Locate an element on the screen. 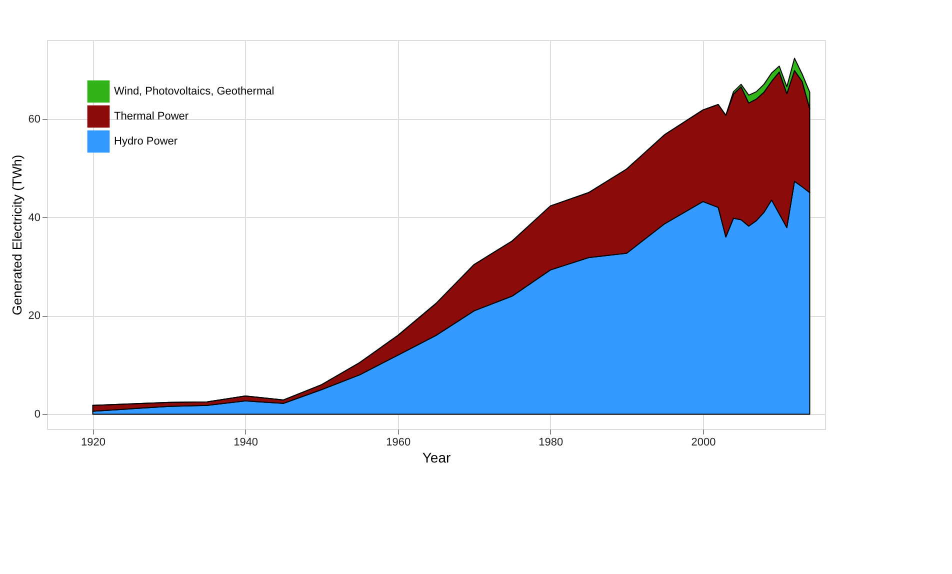 The width and height of the screenshot is (952, 574). x-axis-title: Year is located at coordinates (436, 458).